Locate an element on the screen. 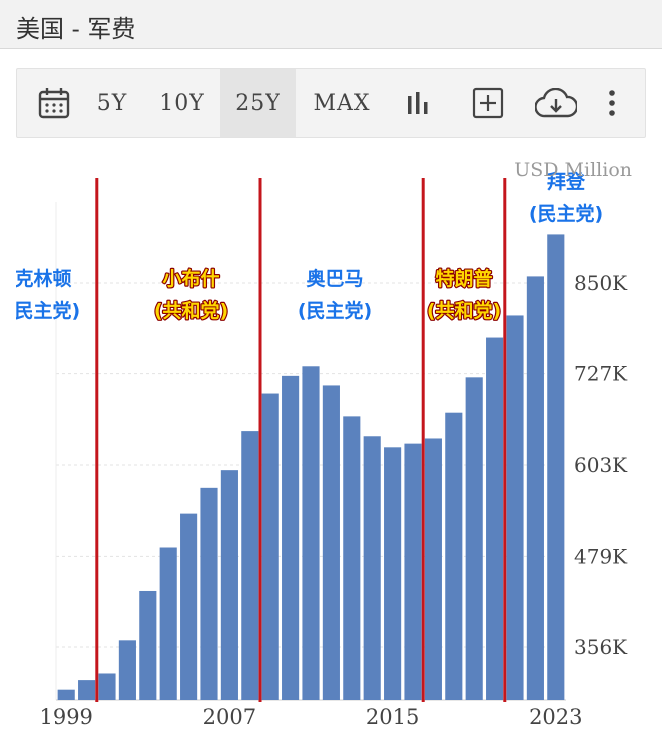  chart-toolbar: 5Y 10Y 25Y MAX is located at coordinates (331, 103).